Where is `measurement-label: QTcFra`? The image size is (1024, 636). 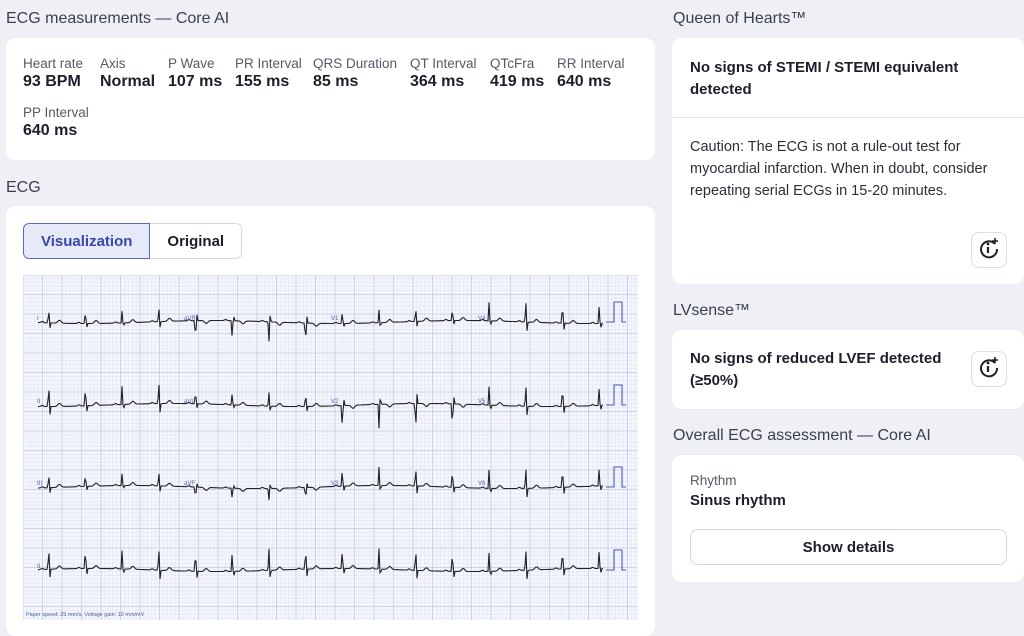 measurement-label: QTcFra is located at coordinates (512, 63).